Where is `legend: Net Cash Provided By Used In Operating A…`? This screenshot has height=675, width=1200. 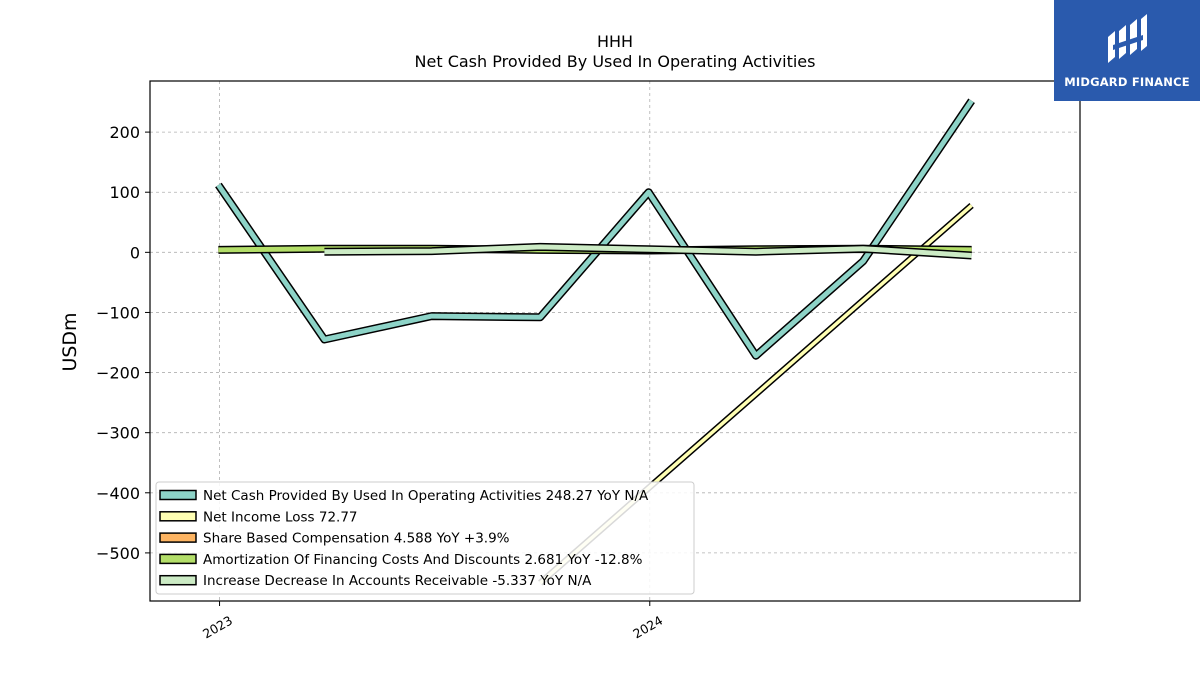
legend: Net Cash Provided By Used In Operating A… is located at coordinates (425, 538).